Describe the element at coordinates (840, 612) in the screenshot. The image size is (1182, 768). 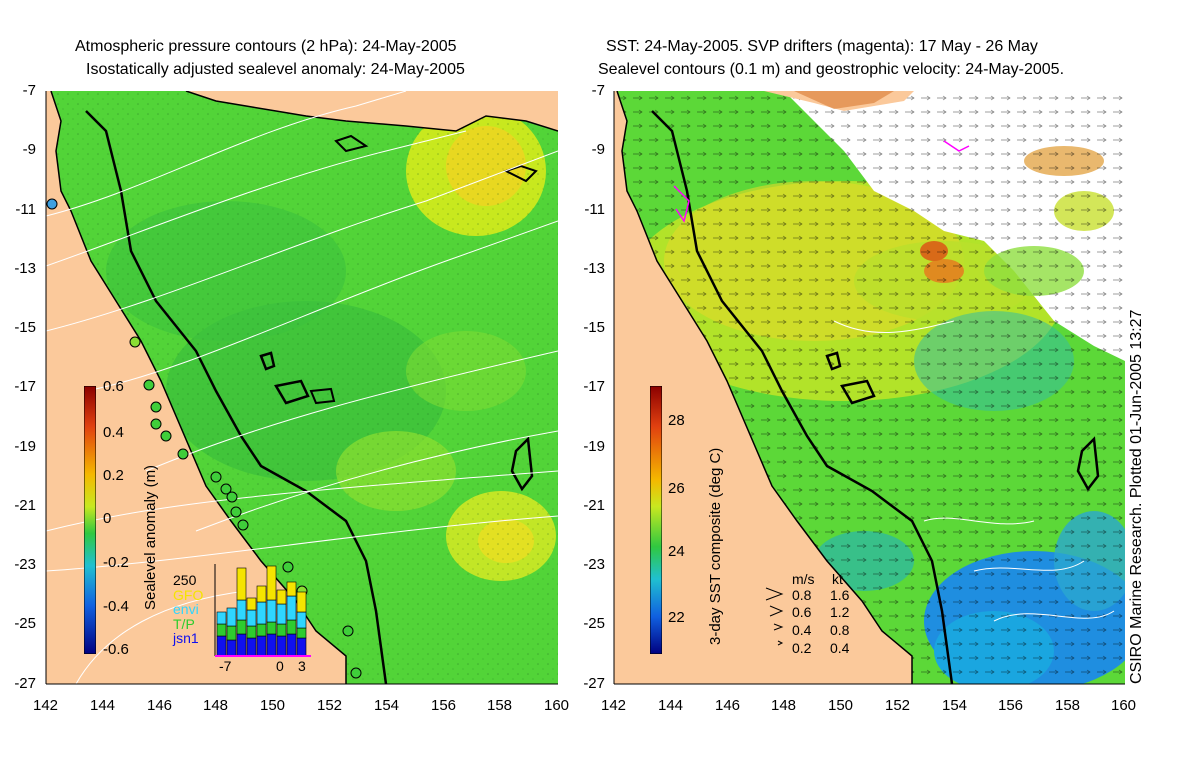
I see `vel-row-1-kt: 1.2` at that location.